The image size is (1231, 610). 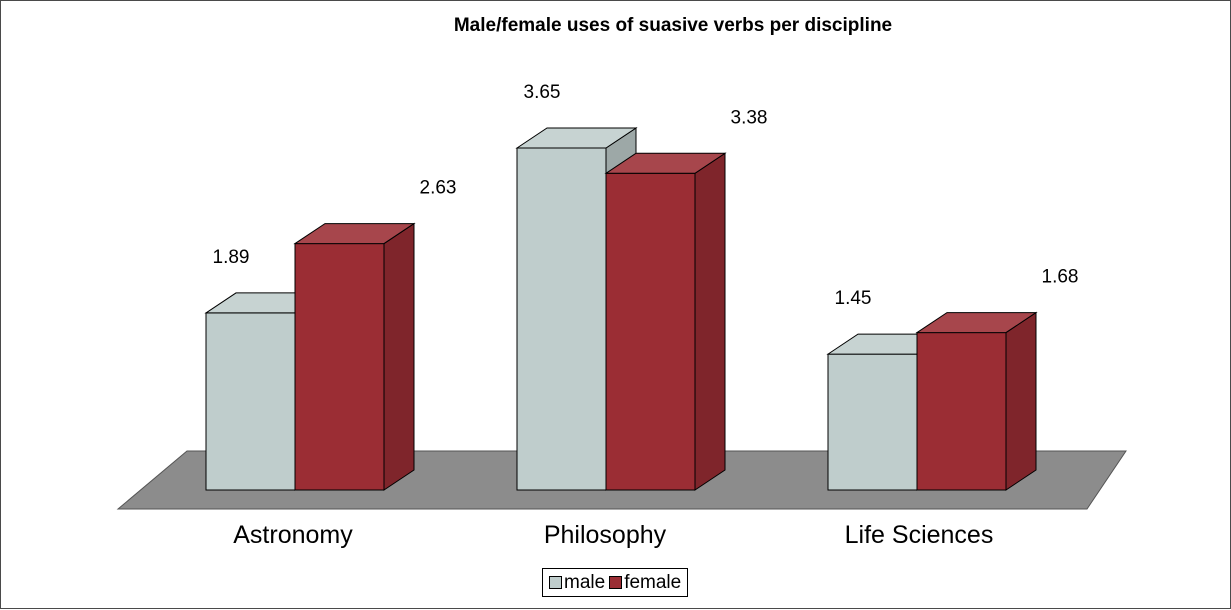 I want to click on chart-legend: male female, so click(x=615, y=582).